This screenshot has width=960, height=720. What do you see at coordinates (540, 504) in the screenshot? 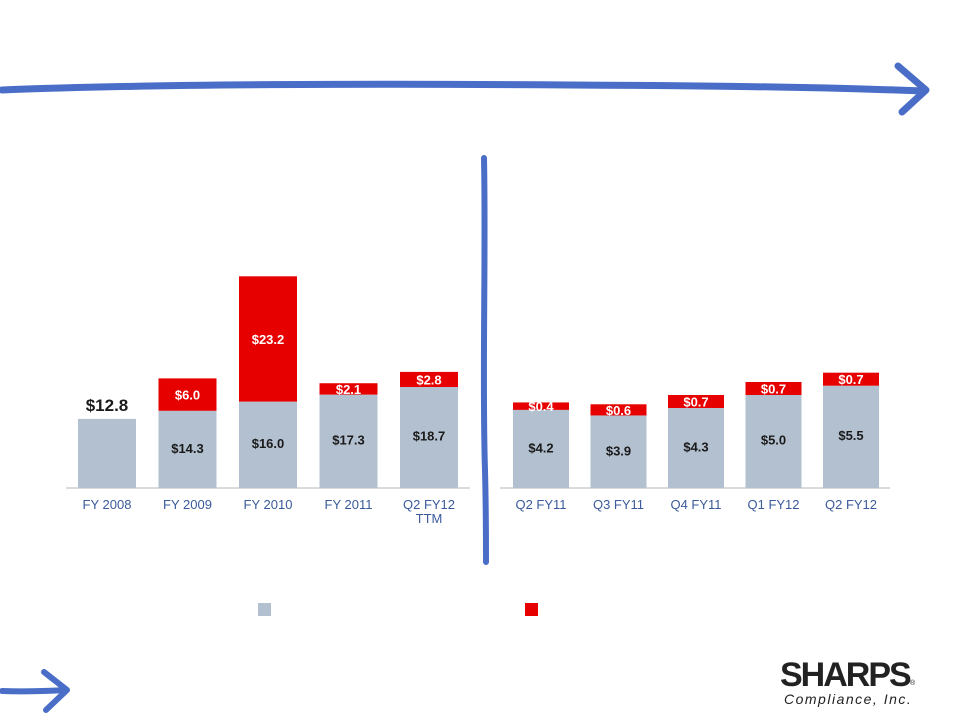
I see `x-tick-label: Q2 FY11` at bounding box center [540, 504].